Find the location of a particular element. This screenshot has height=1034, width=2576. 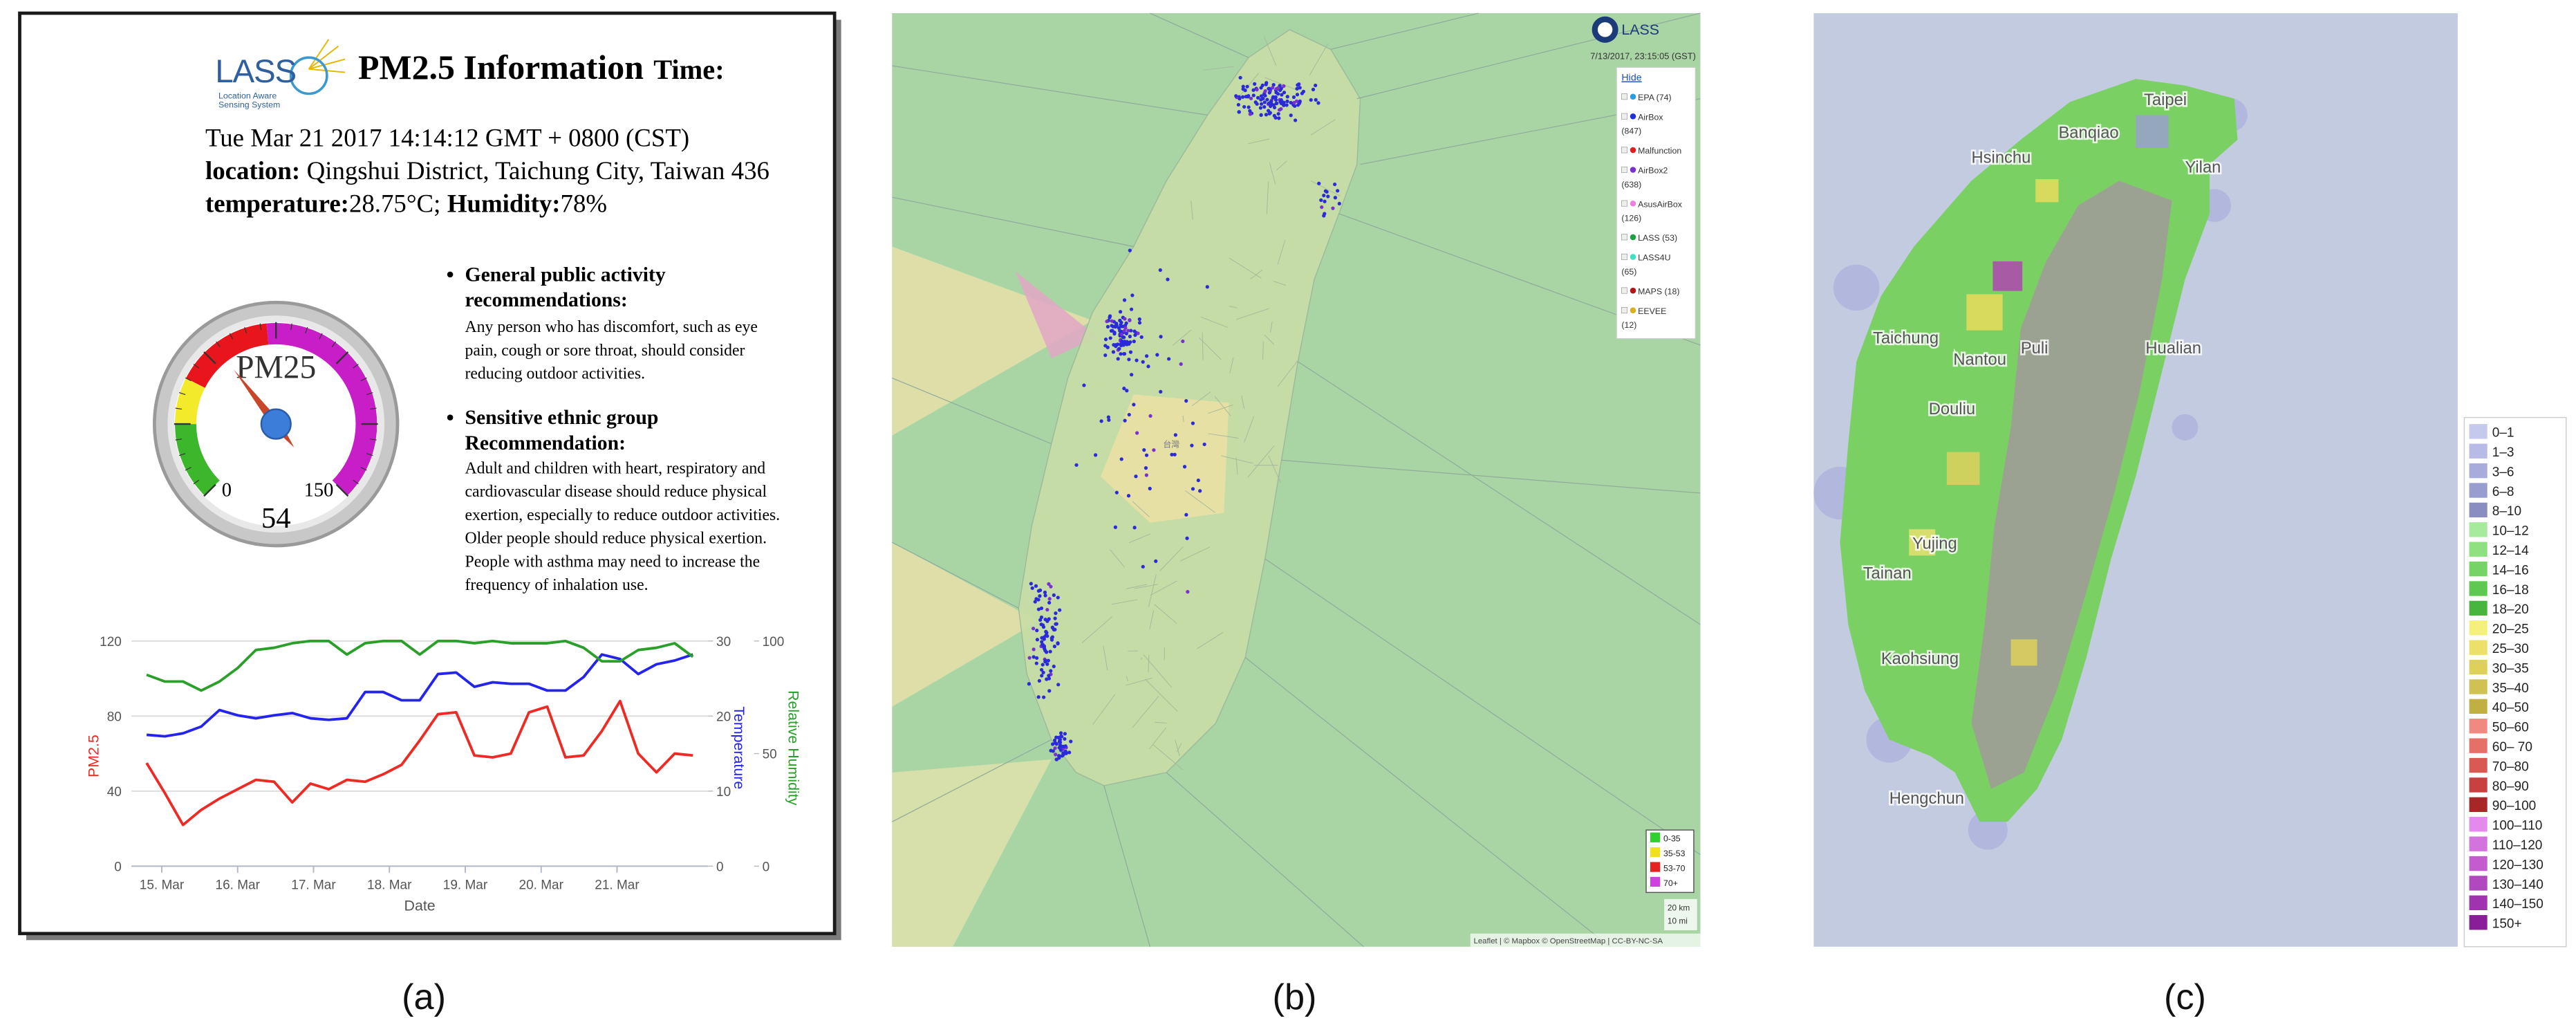

y3-tick-label: 0 is located at coordinates (766, 867).